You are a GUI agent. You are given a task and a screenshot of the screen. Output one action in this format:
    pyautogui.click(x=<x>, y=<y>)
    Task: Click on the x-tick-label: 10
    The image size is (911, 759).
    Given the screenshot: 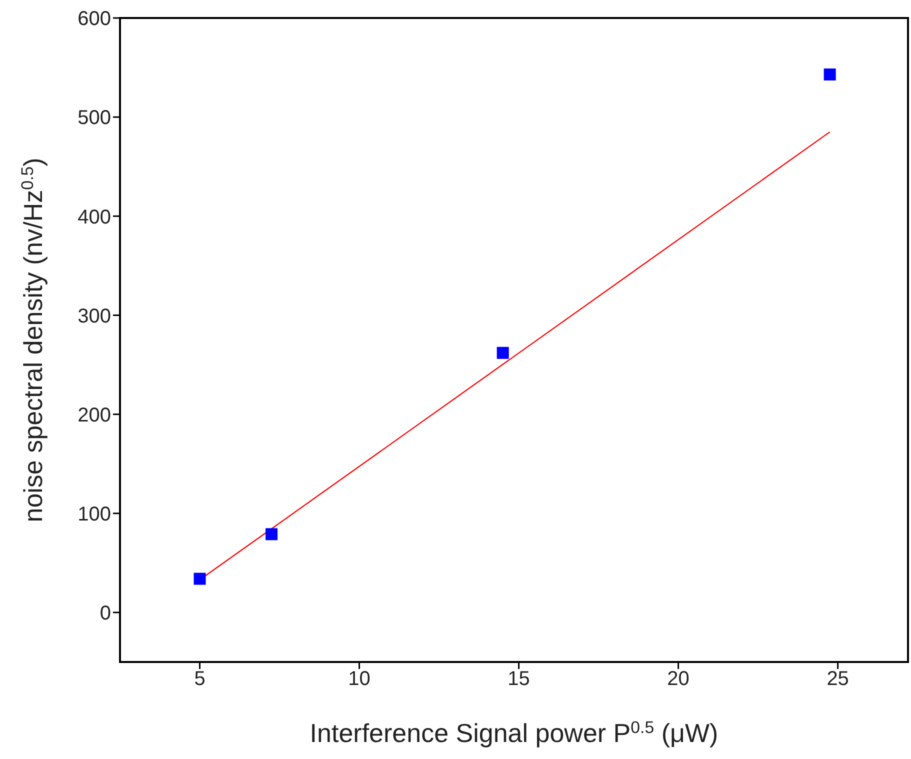 What is the action you would take?
    pyautogui.click(x=359, y=679)
    